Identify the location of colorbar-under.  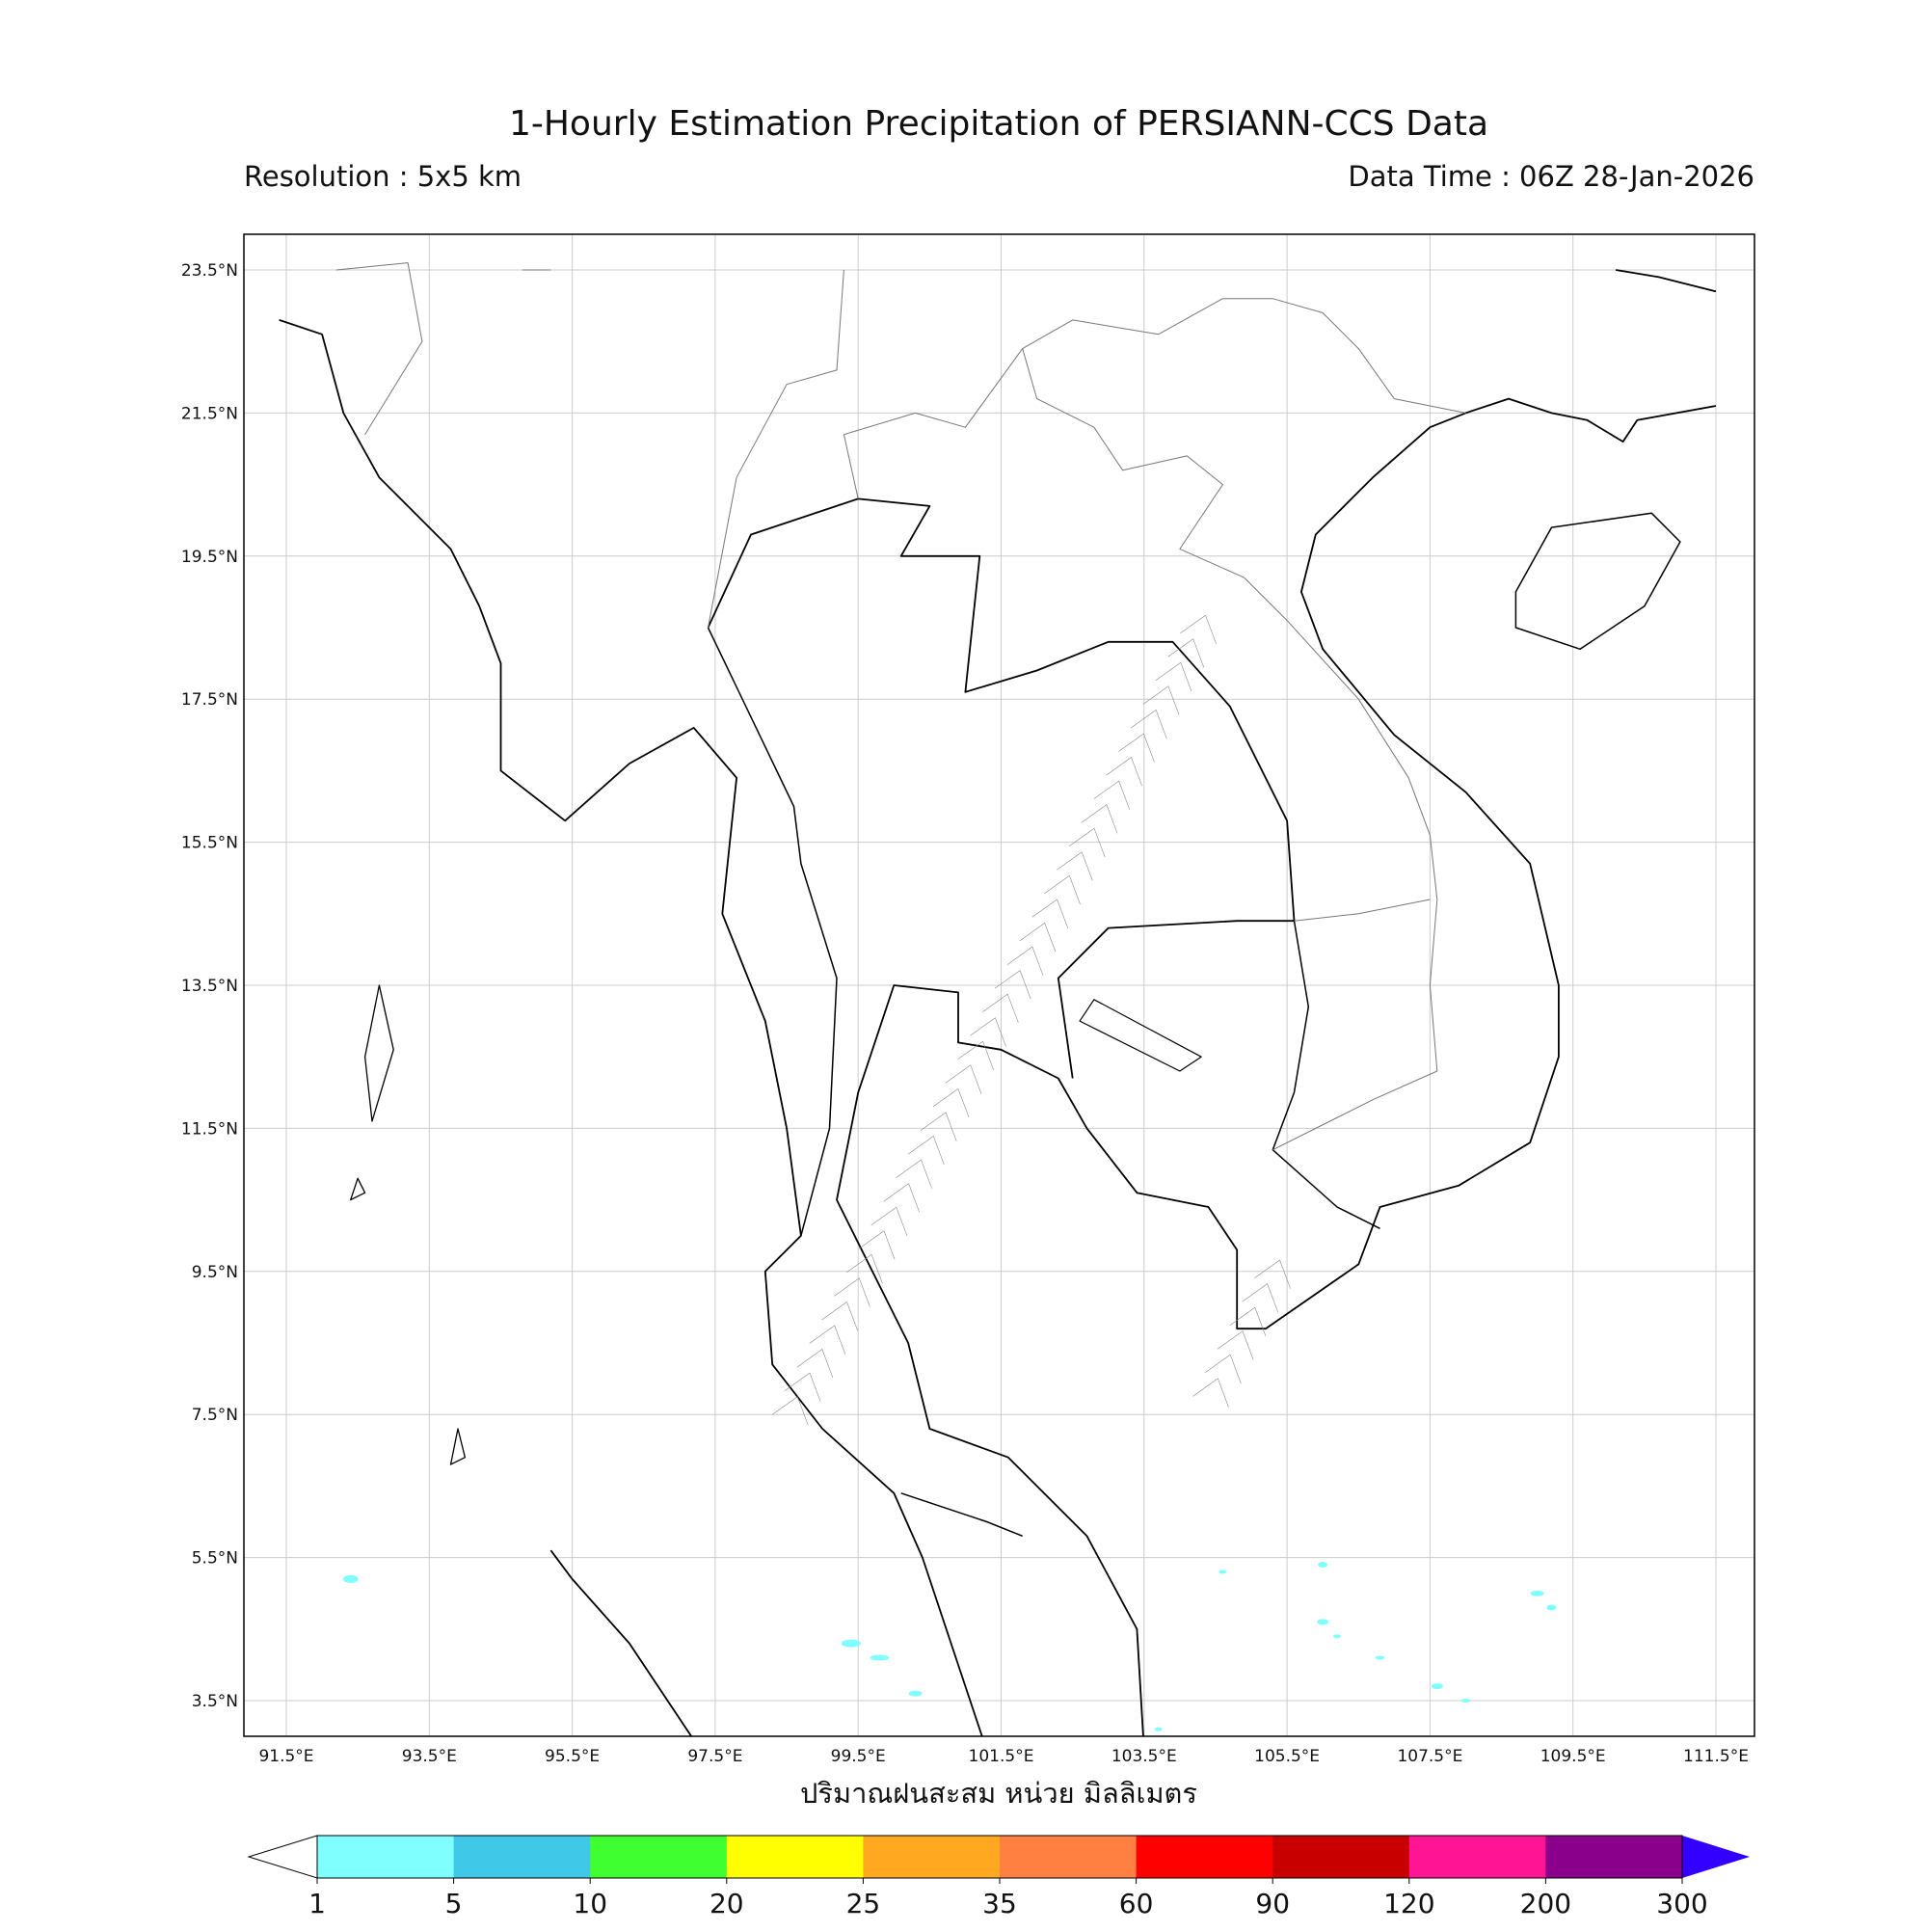
(283, 1857).